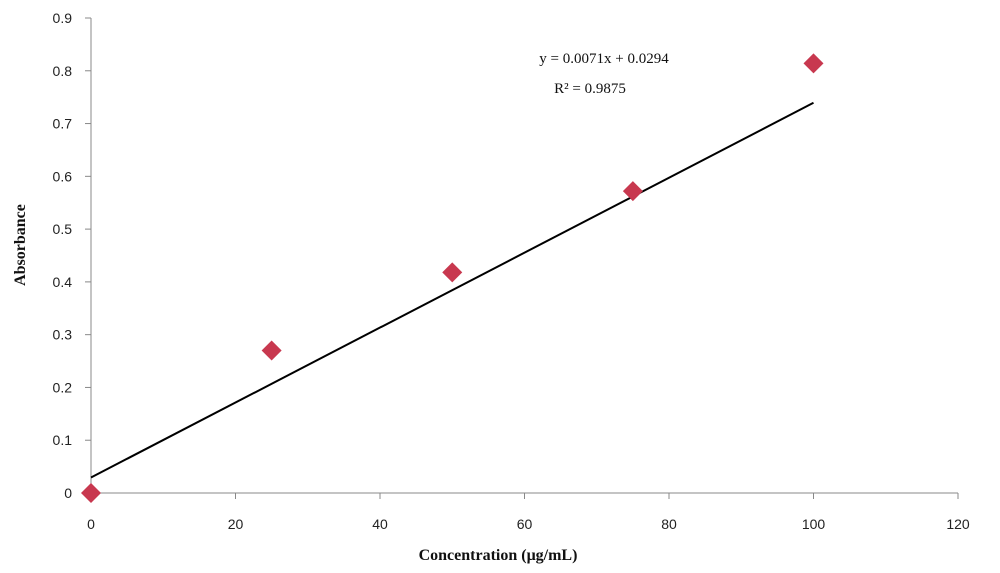 Image resolution: width=1000 pixels, height=573 pixels. Describe the element at coordinates (68, 493) in the screenshot. I see `y-tick-label: 0` at that location.